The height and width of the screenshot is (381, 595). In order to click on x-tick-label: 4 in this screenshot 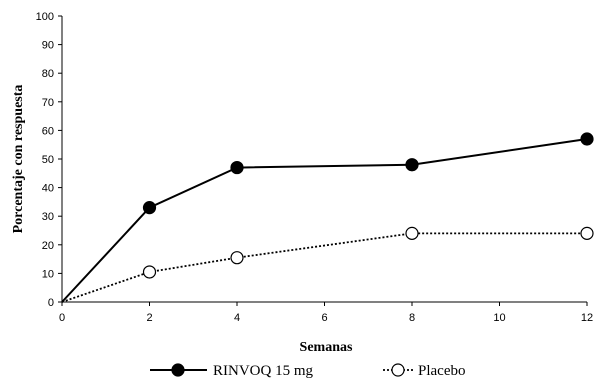, I will do `click(237, 318)`.